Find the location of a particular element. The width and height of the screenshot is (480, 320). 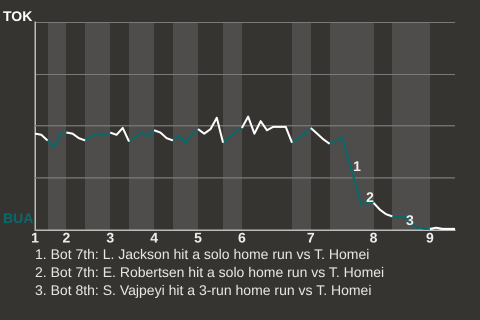

text: BUA is located at coordinates (18, 218).